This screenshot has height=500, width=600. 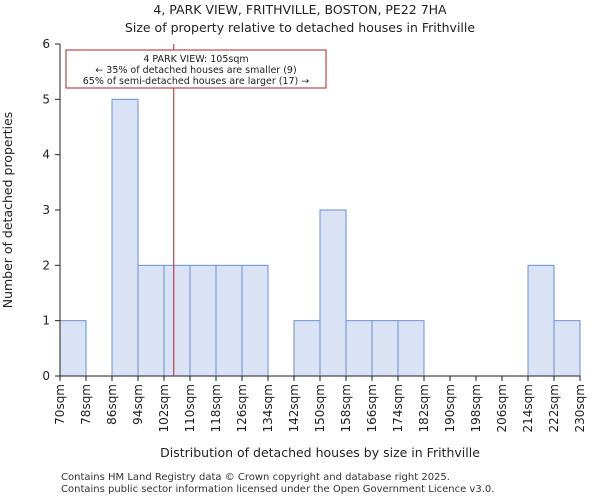 What do you see at coordinates (411, 348) in the screenshot?
I see `bar-174sqm` at bounding box center [411, 348].